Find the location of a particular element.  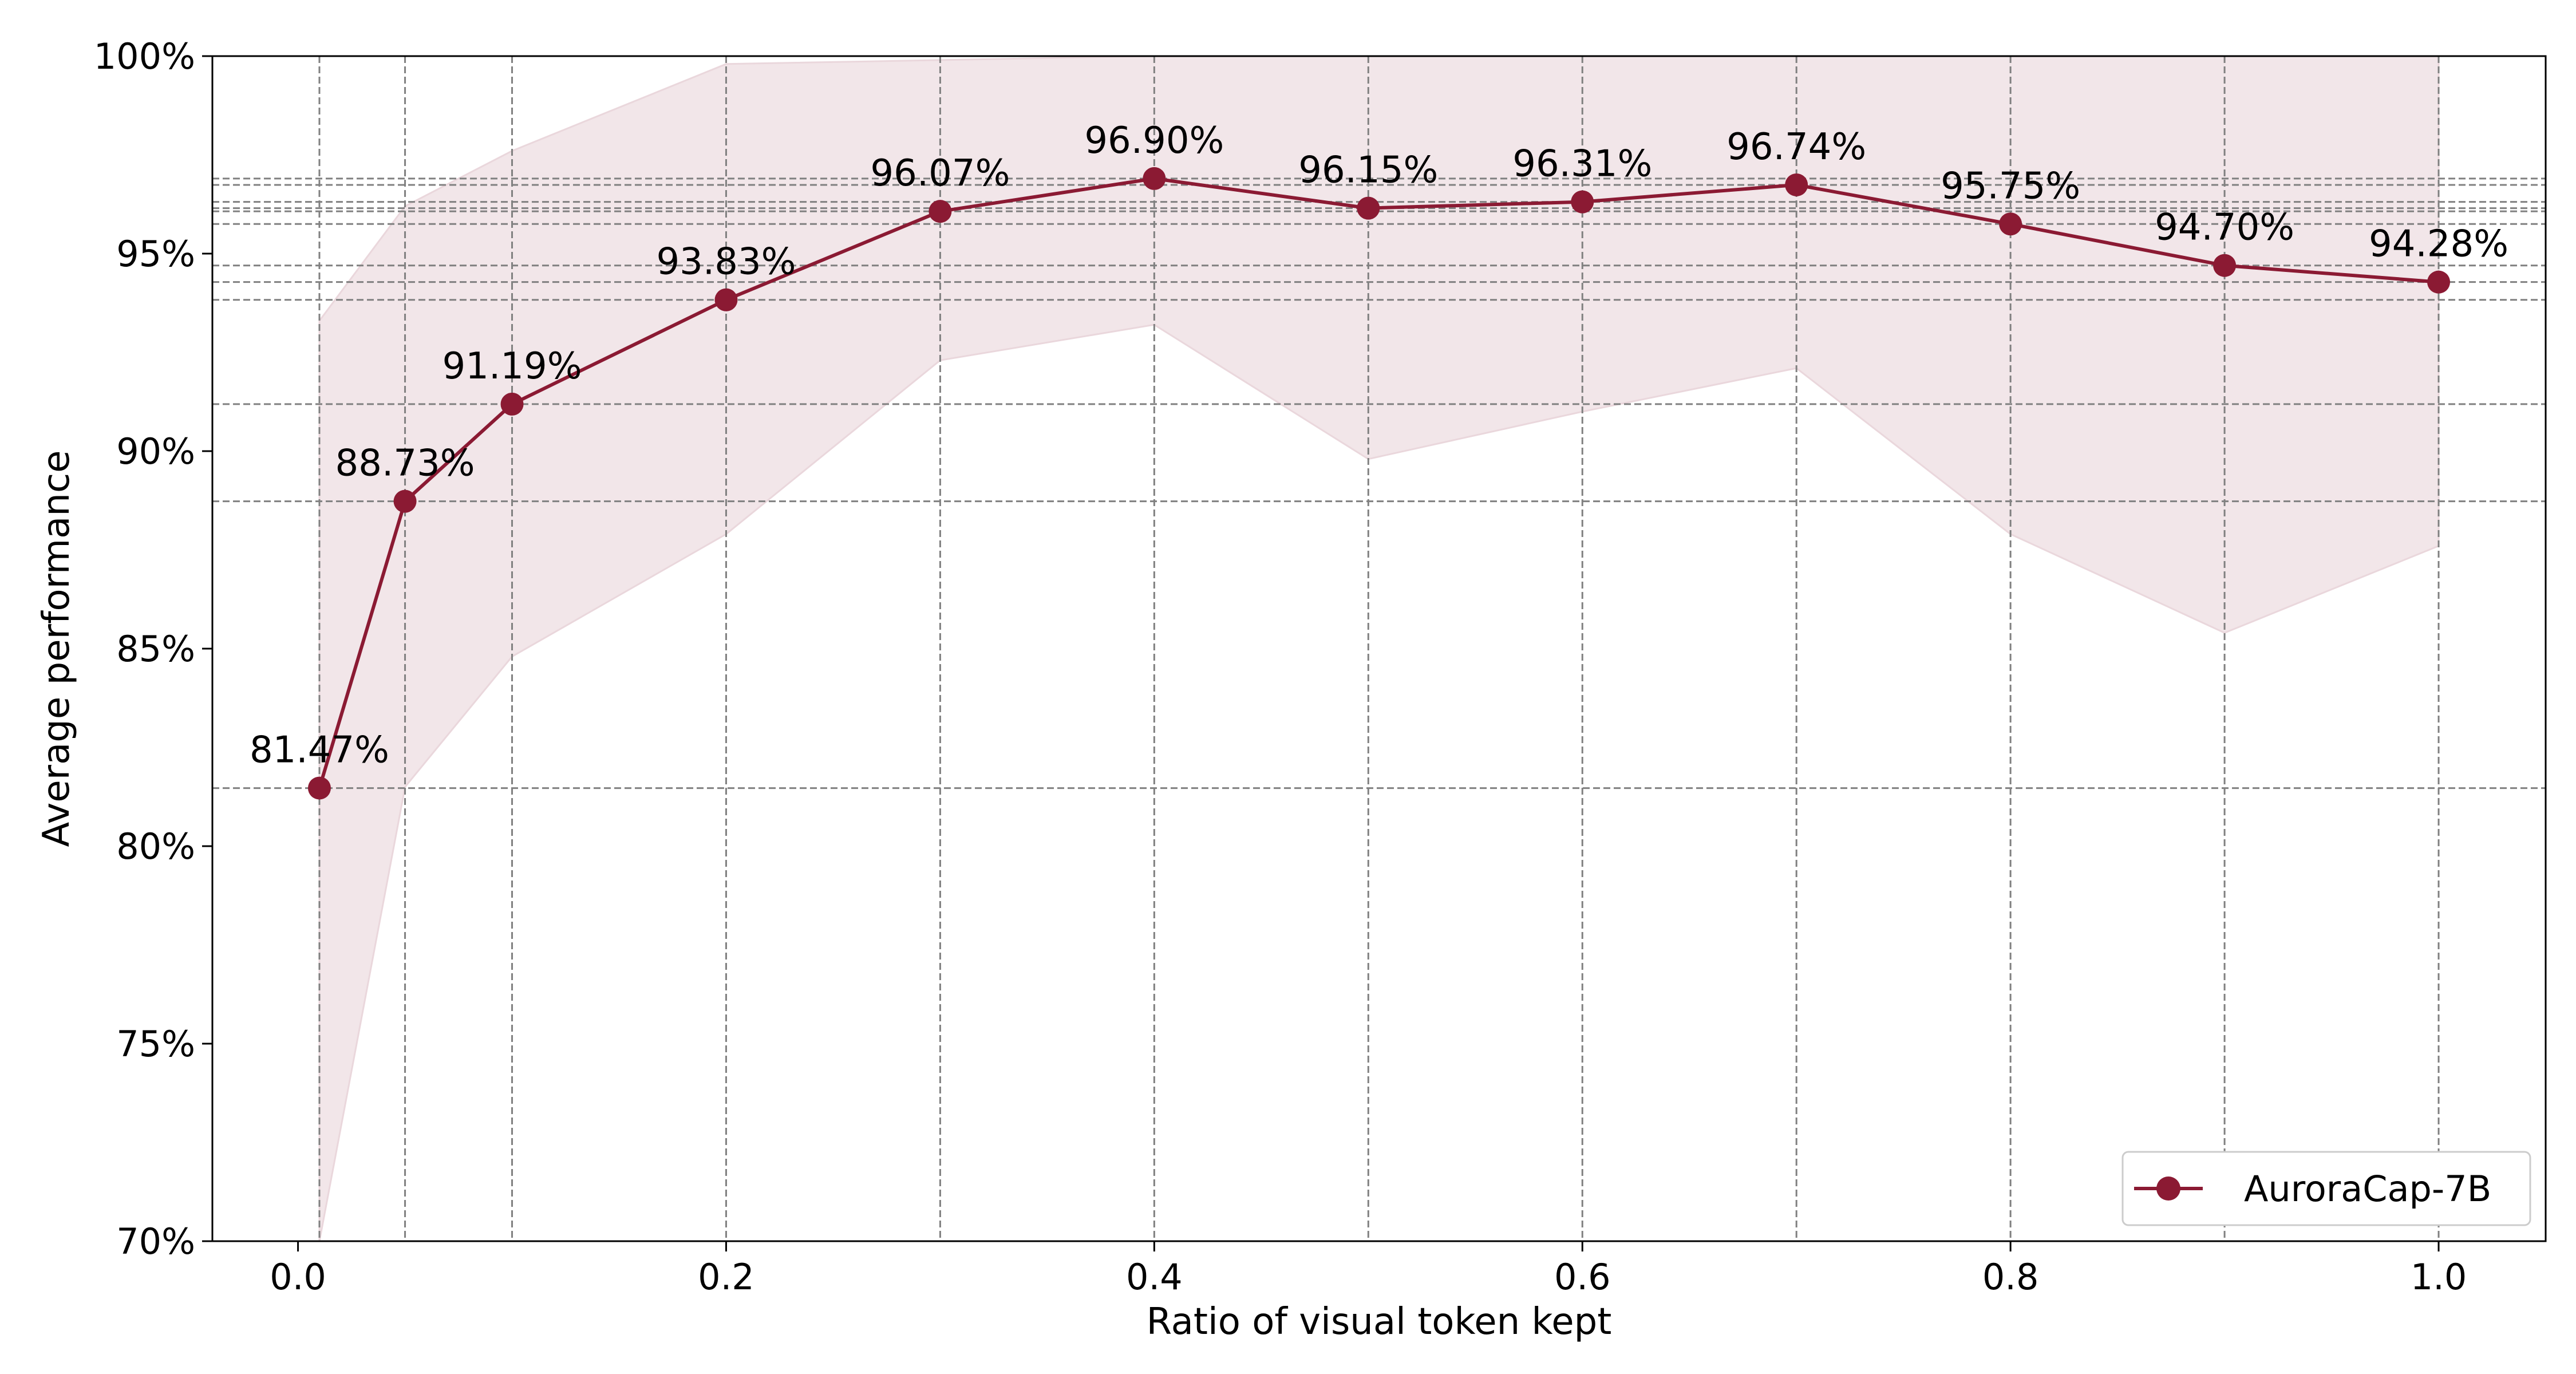

data-label-6: 96.15% is located at coordinates (1368, 170).